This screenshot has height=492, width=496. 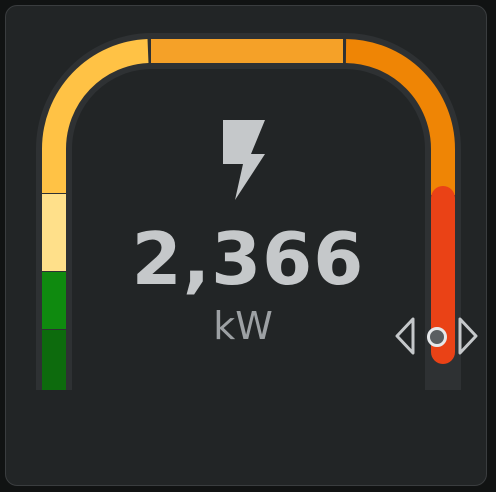 I want to click on power-unit: kW, so click(x=243, y=326).